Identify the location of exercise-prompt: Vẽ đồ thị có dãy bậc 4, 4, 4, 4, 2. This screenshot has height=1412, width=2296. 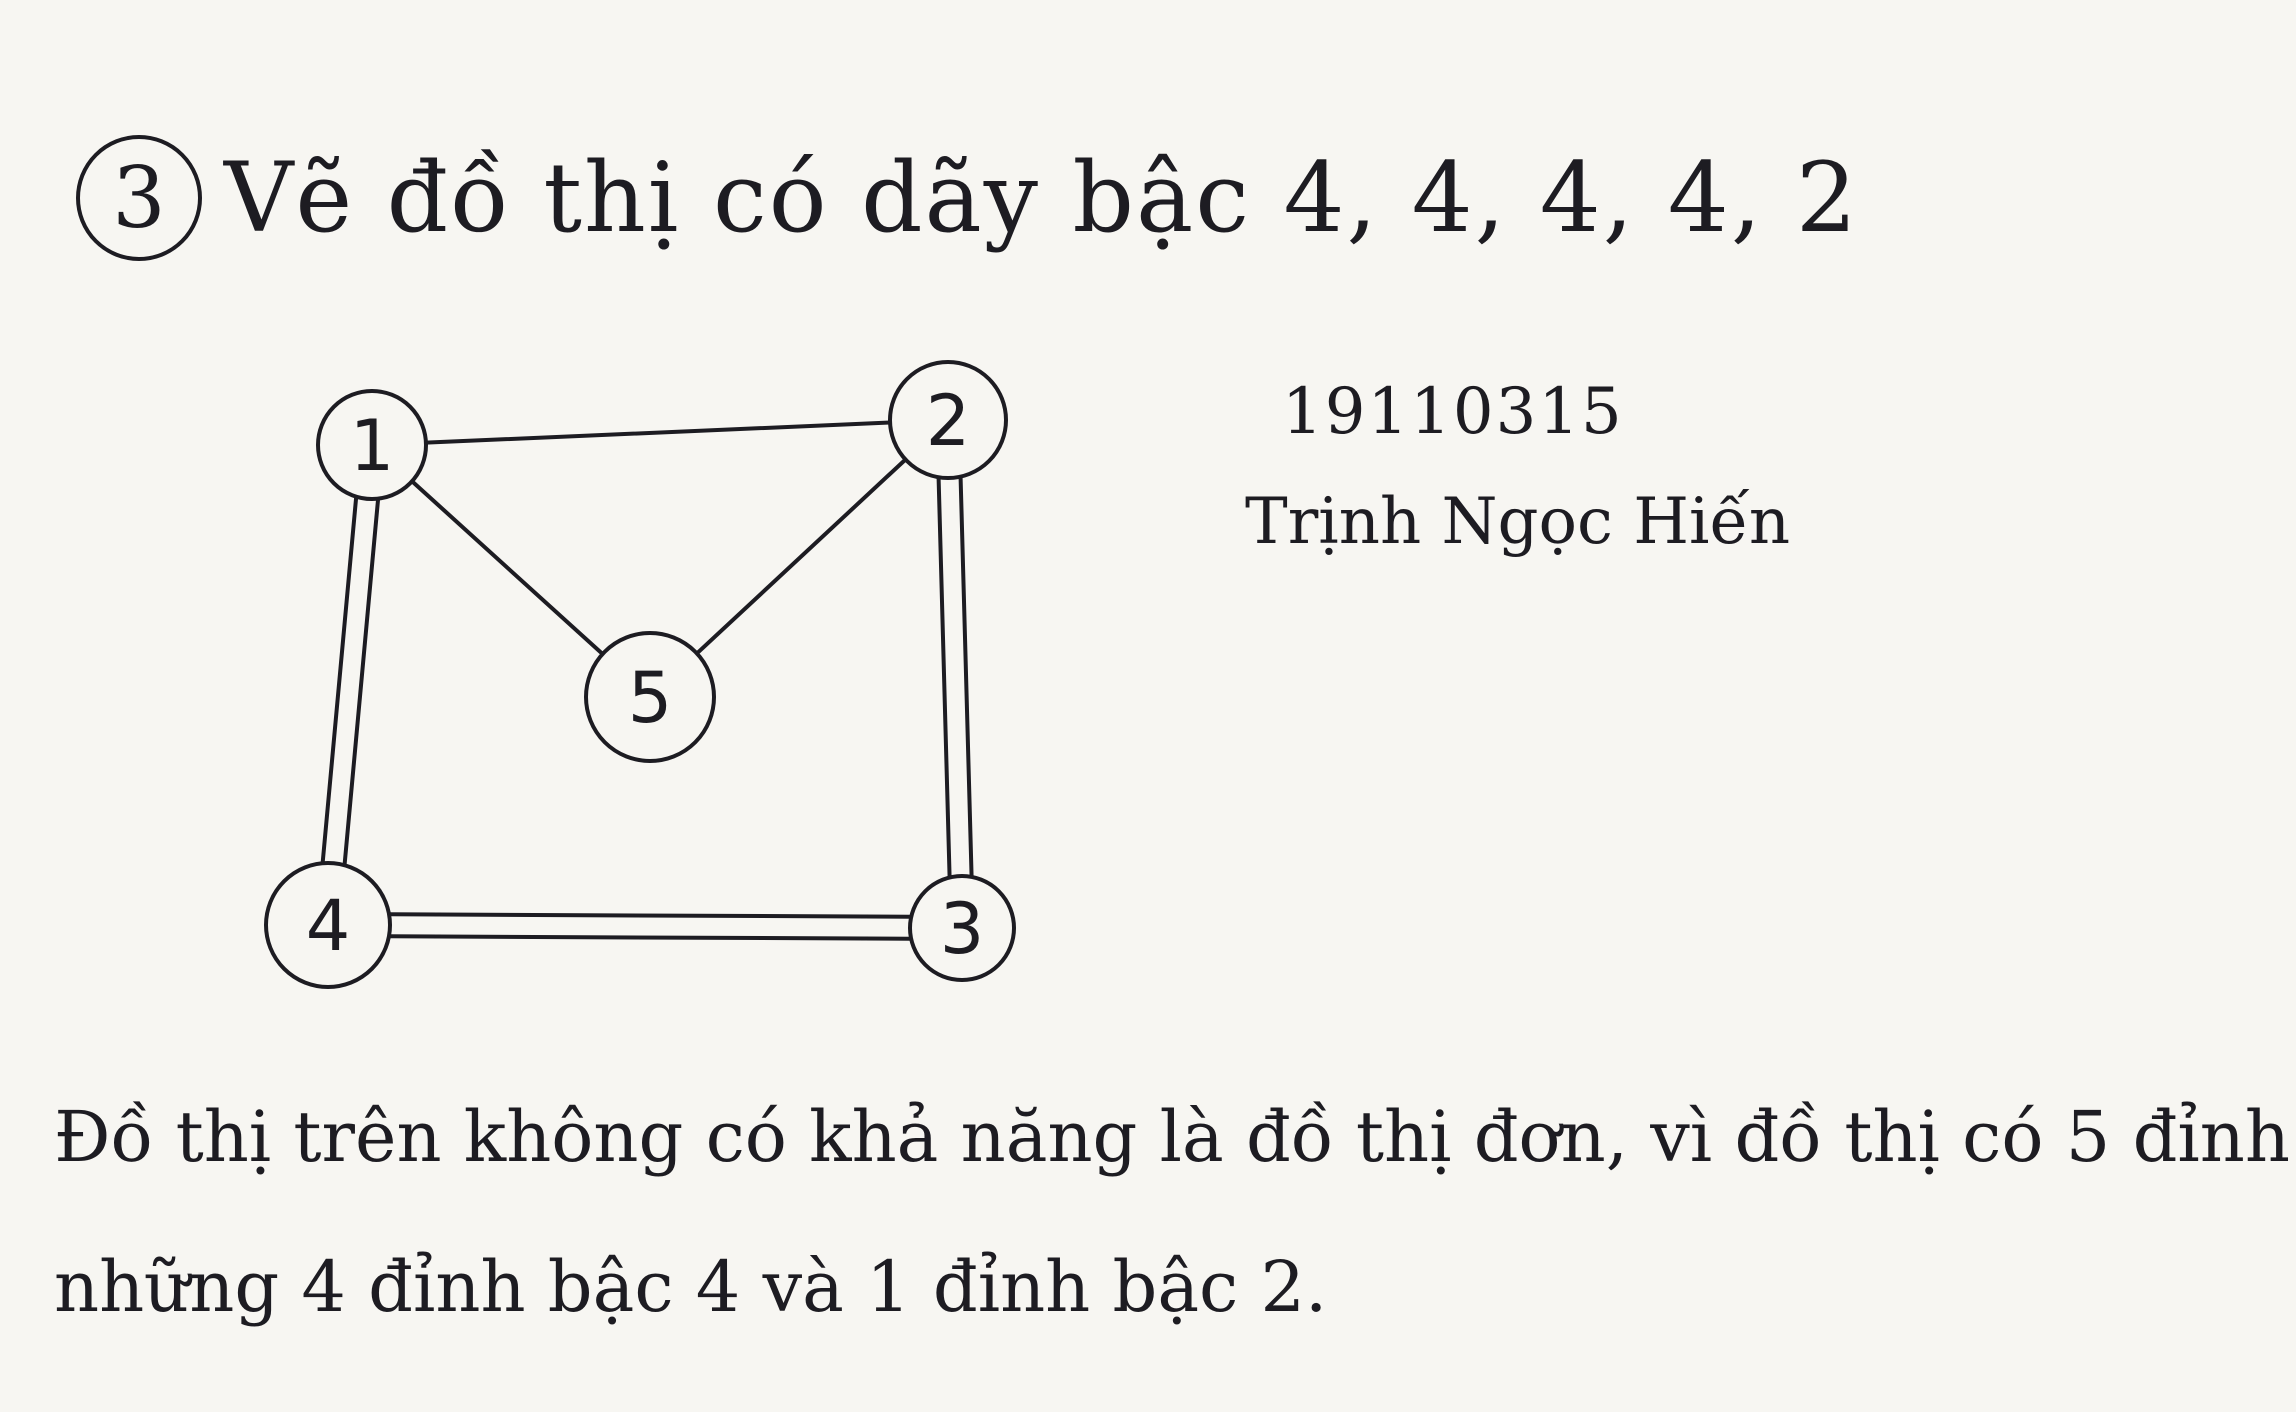
(1041, 198).